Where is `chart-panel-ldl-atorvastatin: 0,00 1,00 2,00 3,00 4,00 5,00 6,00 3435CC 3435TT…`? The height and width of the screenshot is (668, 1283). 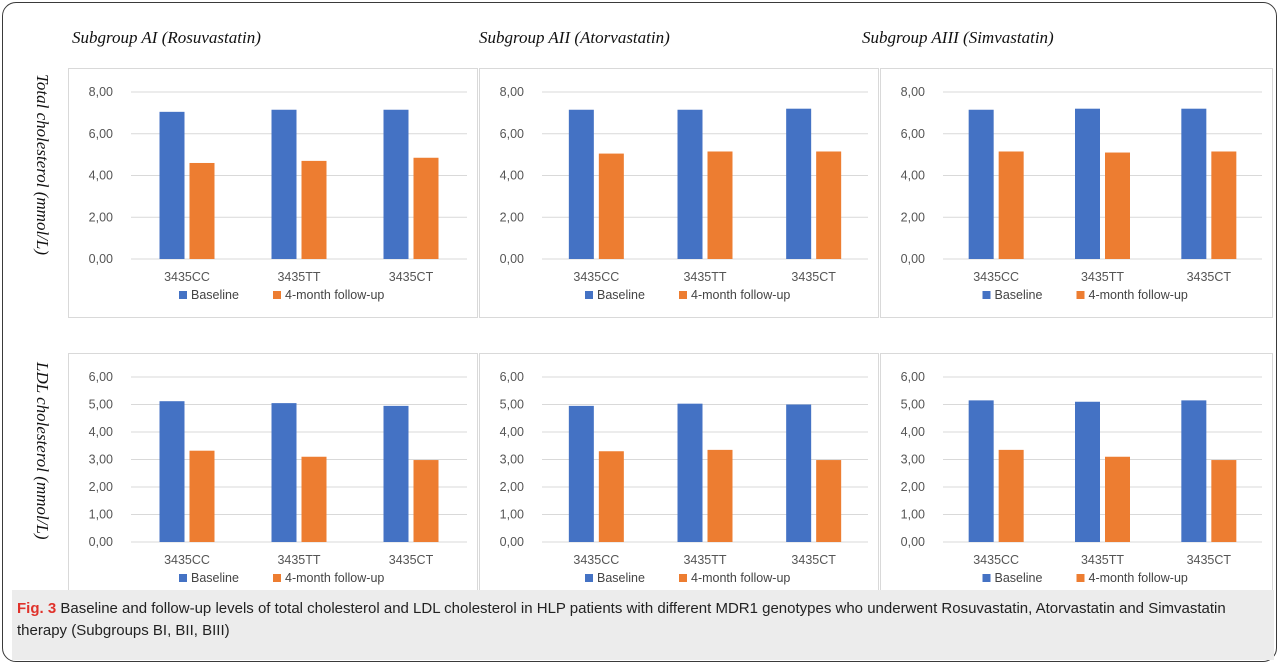 chart-panel-ldl-atorvastatin: 0,00 1,00 2,00 3,00 4,00 5,00 6,00 3435CC 3435TT… is located at coordinates (679, 477).